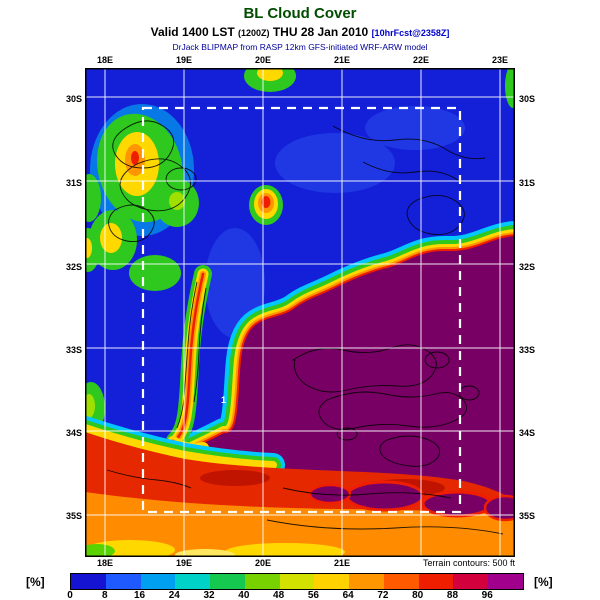  Describe the element at coordinates (300, 13) in the screenshot. I see `page-title: BL Cloud Cover` at that location.